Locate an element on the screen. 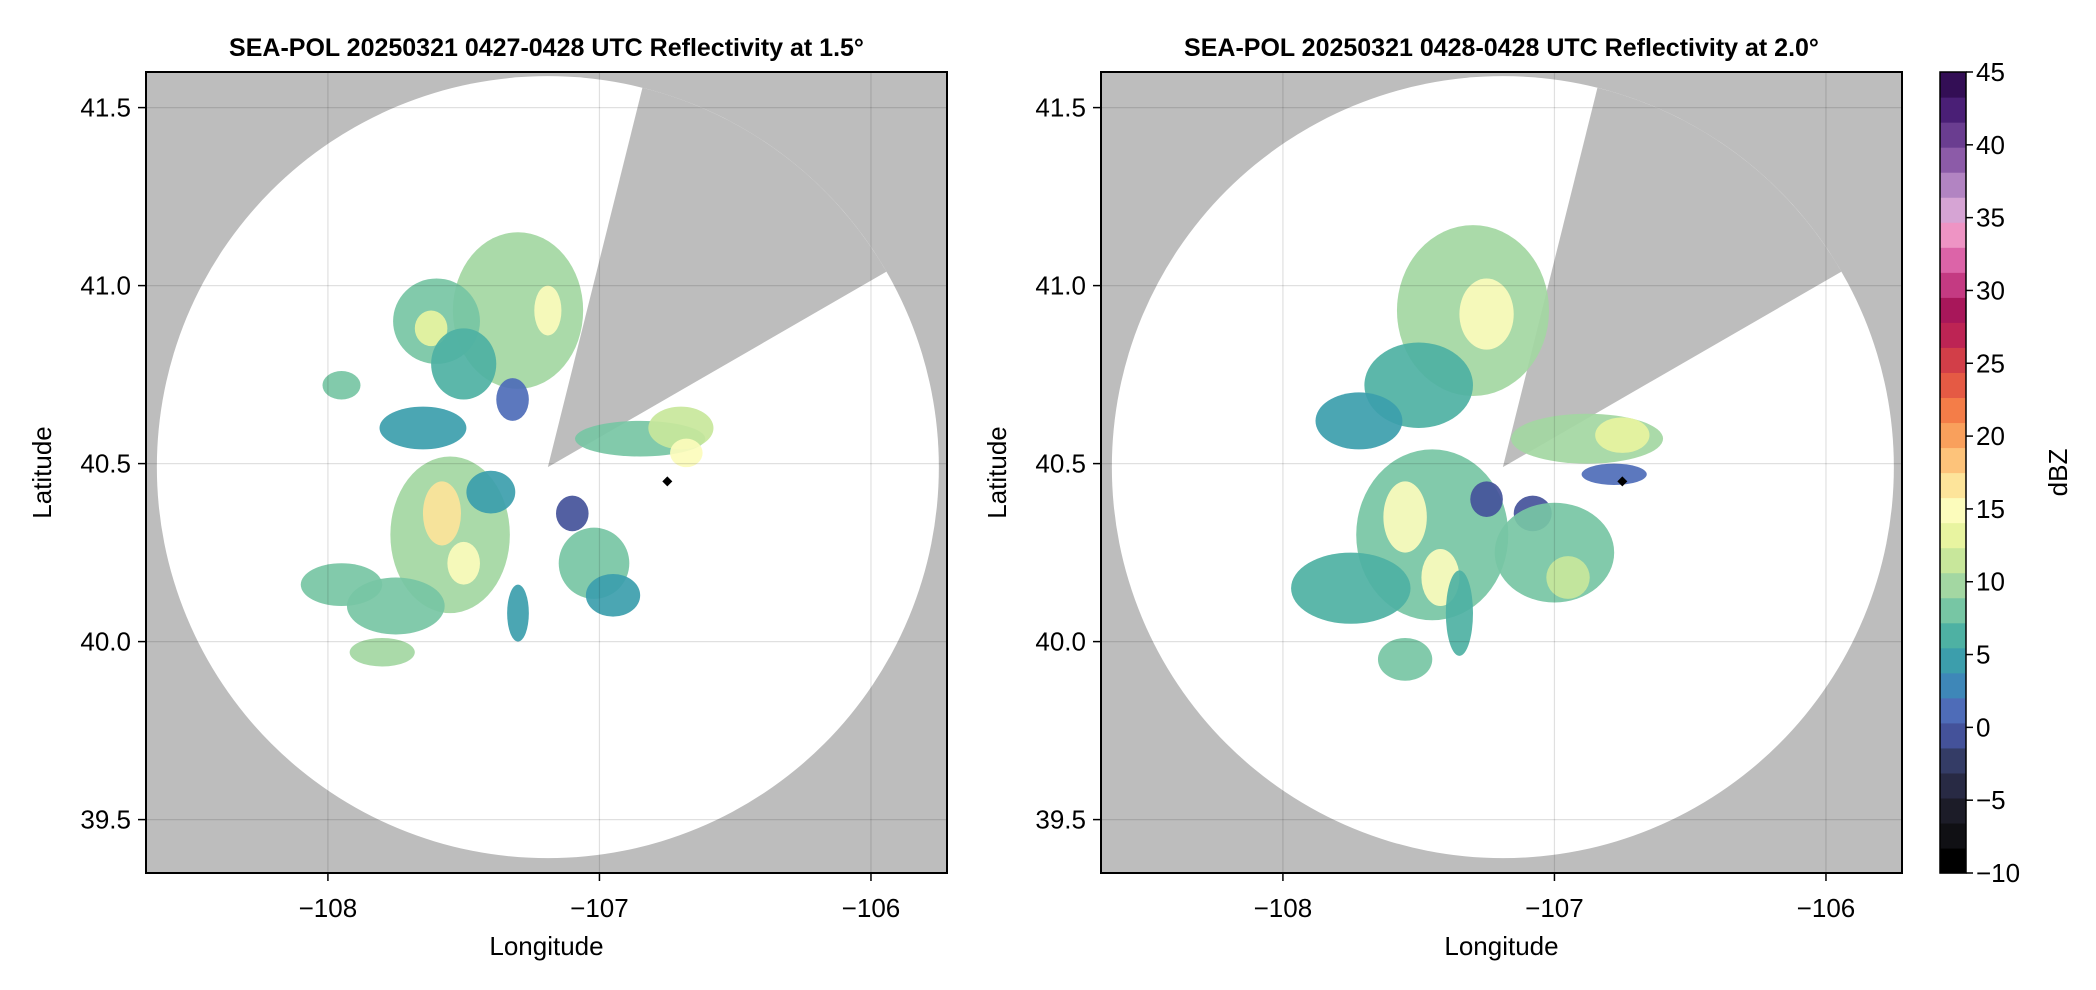  colorbar-tick-label: 45 is located at coordinates (1990, 72).